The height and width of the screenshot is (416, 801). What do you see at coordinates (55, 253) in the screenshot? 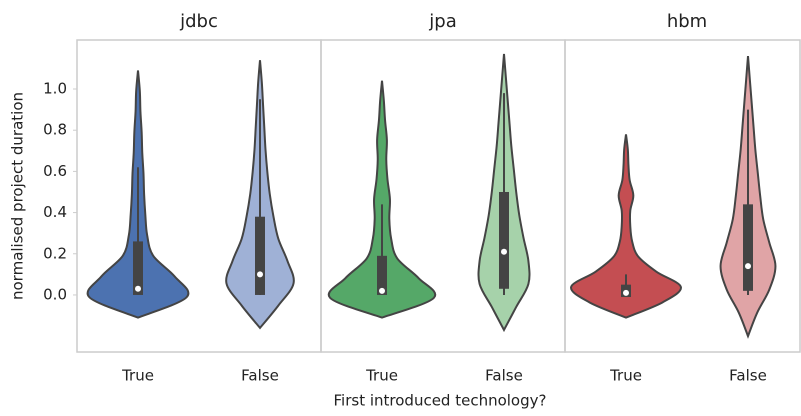
I see `y-tick-label: 0.2` at bounding box center [55, 253].